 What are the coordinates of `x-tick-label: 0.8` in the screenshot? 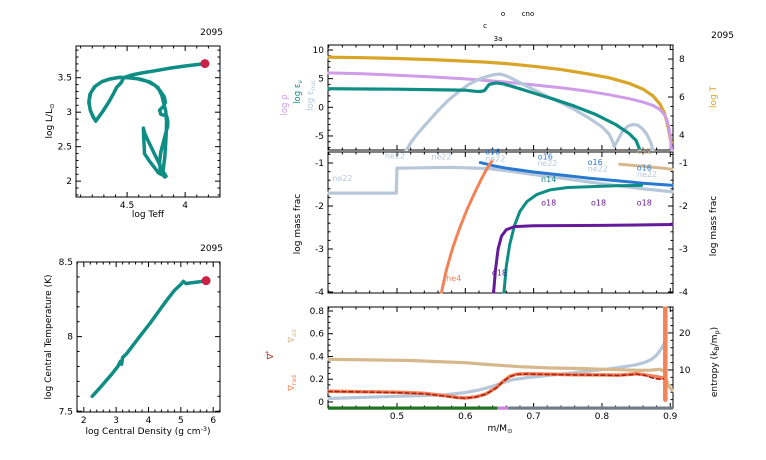 It's located at (602, 417).